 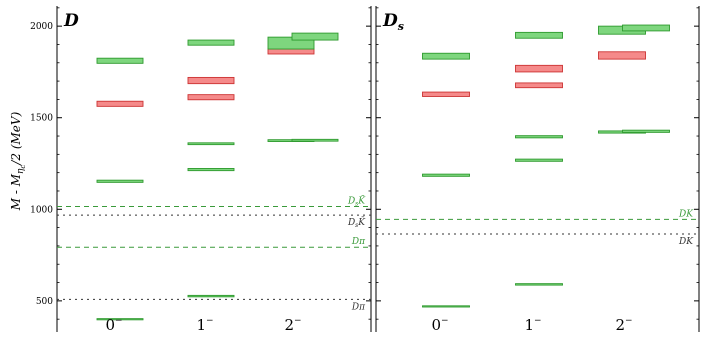 What do you see at coordinates (23, 167) in the screenshot?
I see `y-axis-label-subsub: c` at bounding box center [23, 167].